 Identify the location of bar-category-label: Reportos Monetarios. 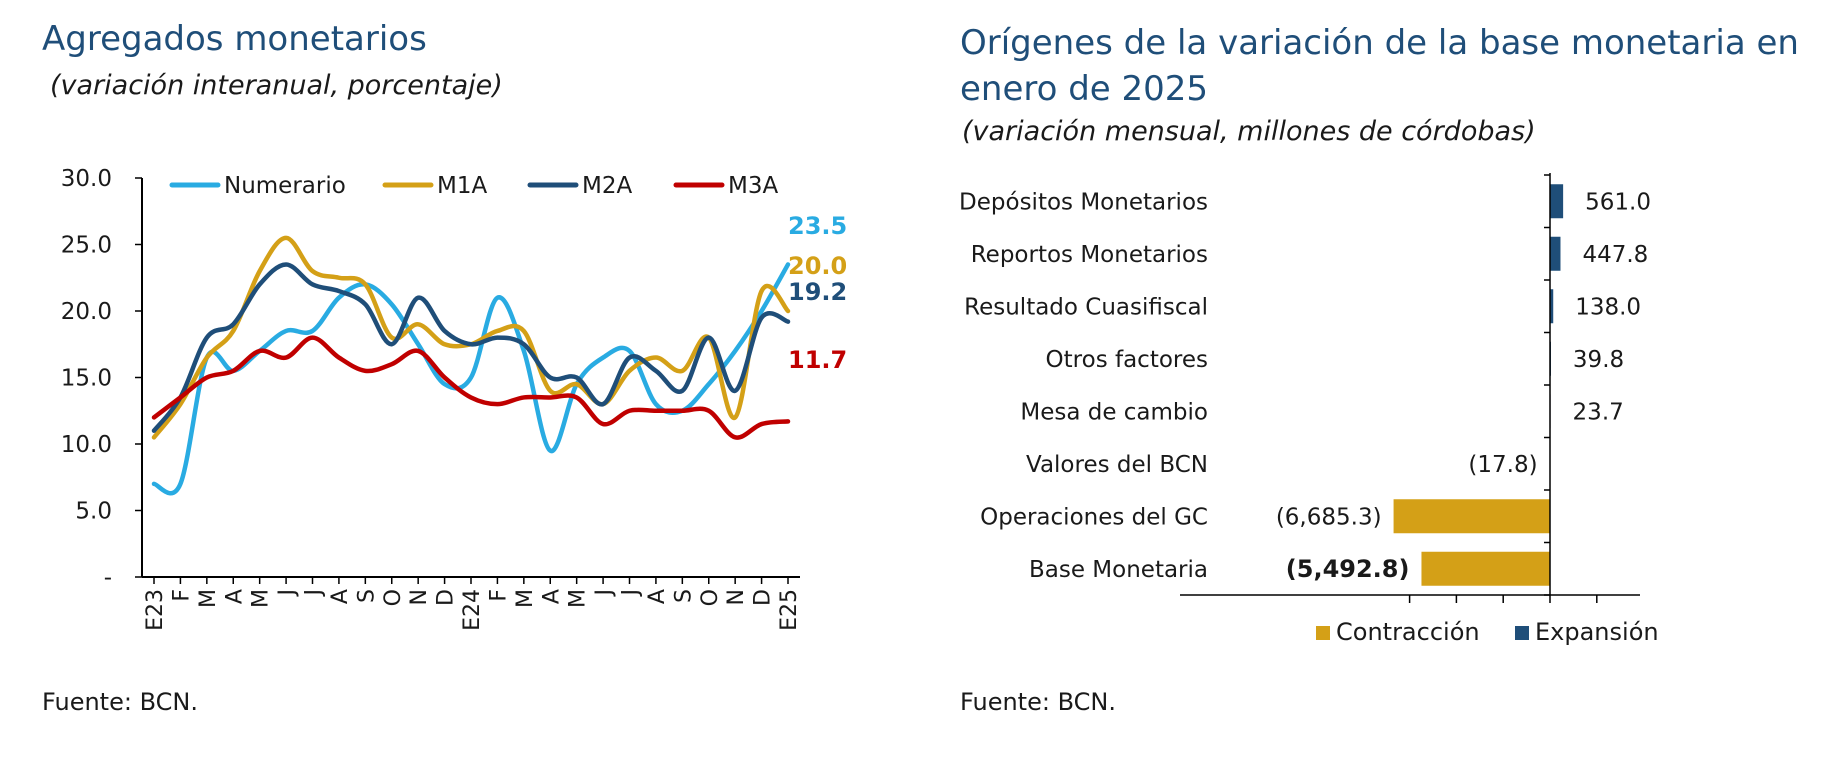
(1089, 255).